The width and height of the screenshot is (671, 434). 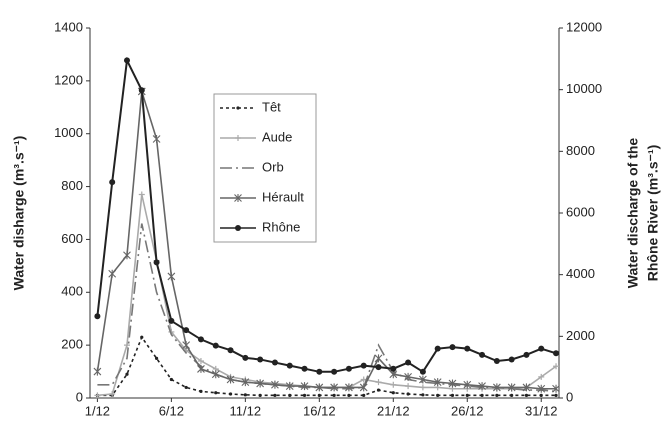 What do you see at coordinates (584, 26) in the screenshot?
I see `y2-tick-label: 12000` at bounding box center [584, 26].